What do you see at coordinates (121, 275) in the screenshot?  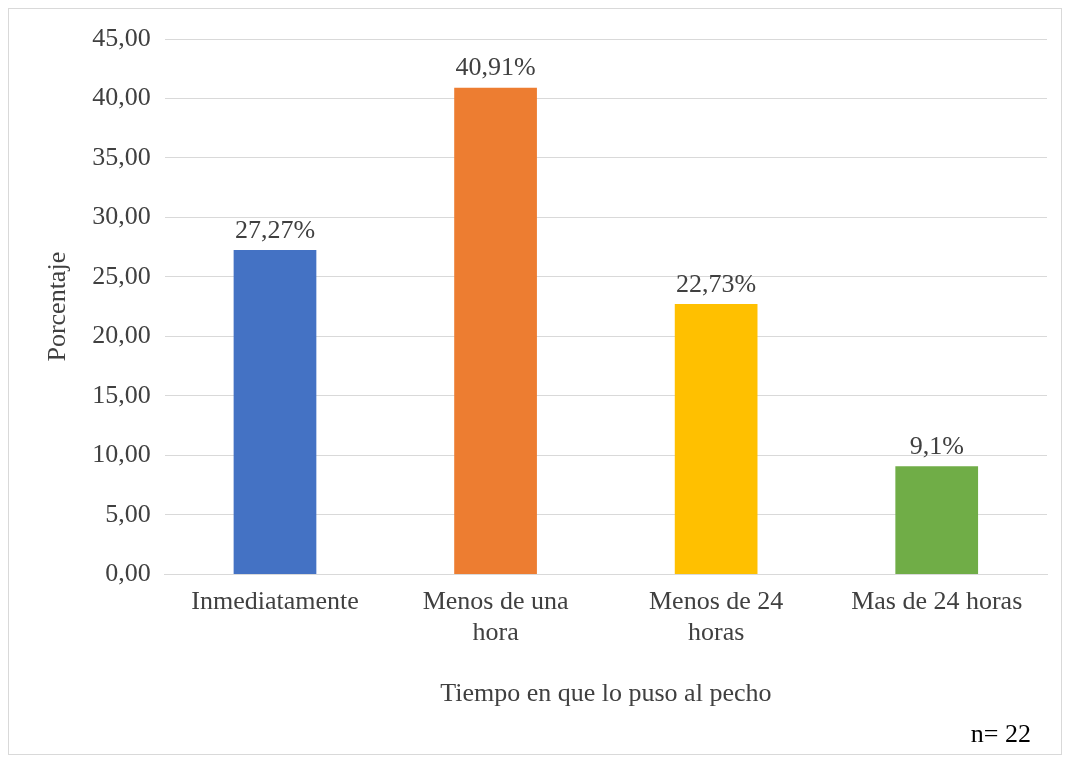 I see `y-tick-label: 25,00` at bounding box center [121, 275].